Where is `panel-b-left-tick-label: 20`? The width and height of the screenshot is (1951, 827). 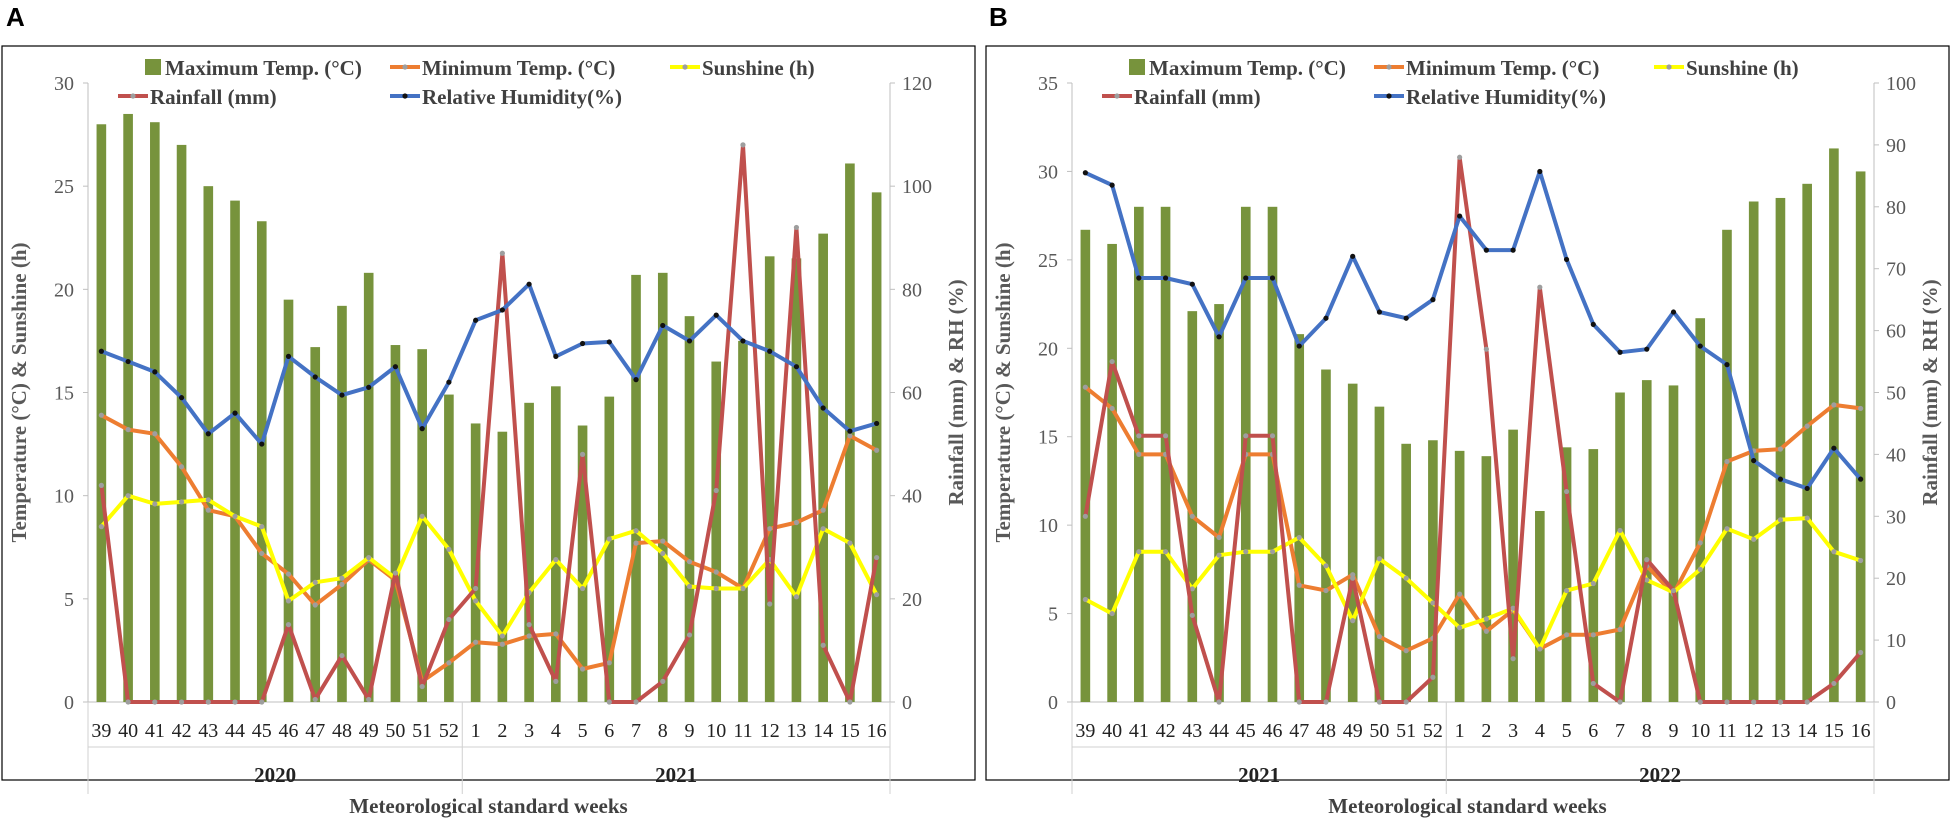
panel-b-left-tick-label: 20 is located at coordinates (1048, 349).